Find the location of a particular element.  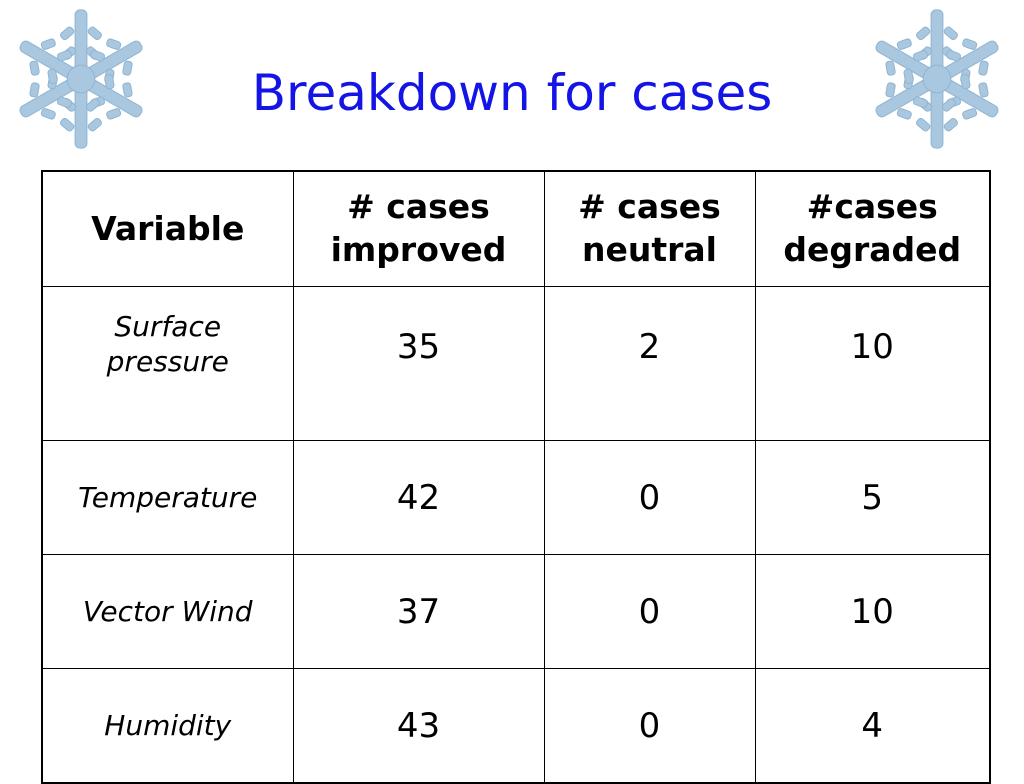

header-cases-improved: # cases improved is located at coordinates (418, 228).